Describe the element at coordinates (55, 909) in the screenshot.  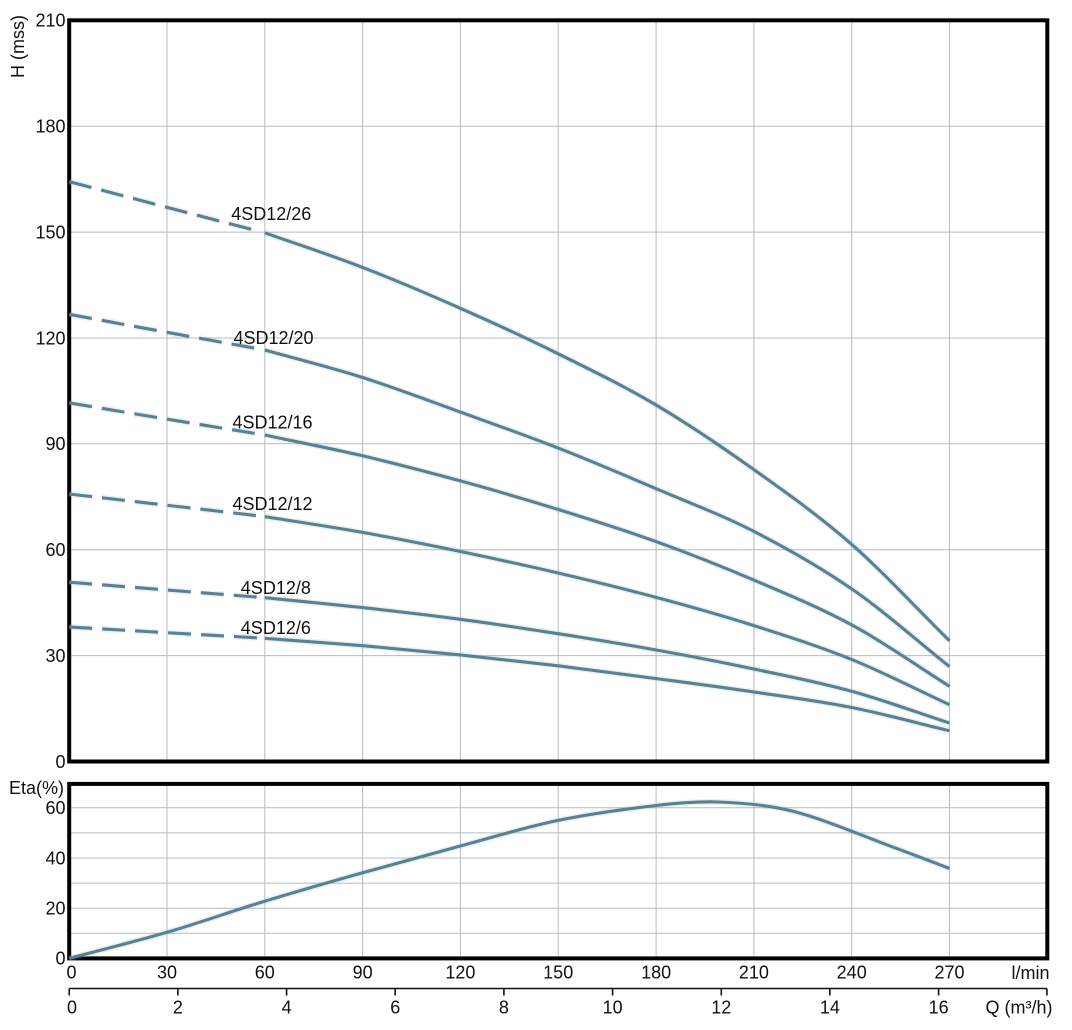
I see `svg-text: 20` at that location.